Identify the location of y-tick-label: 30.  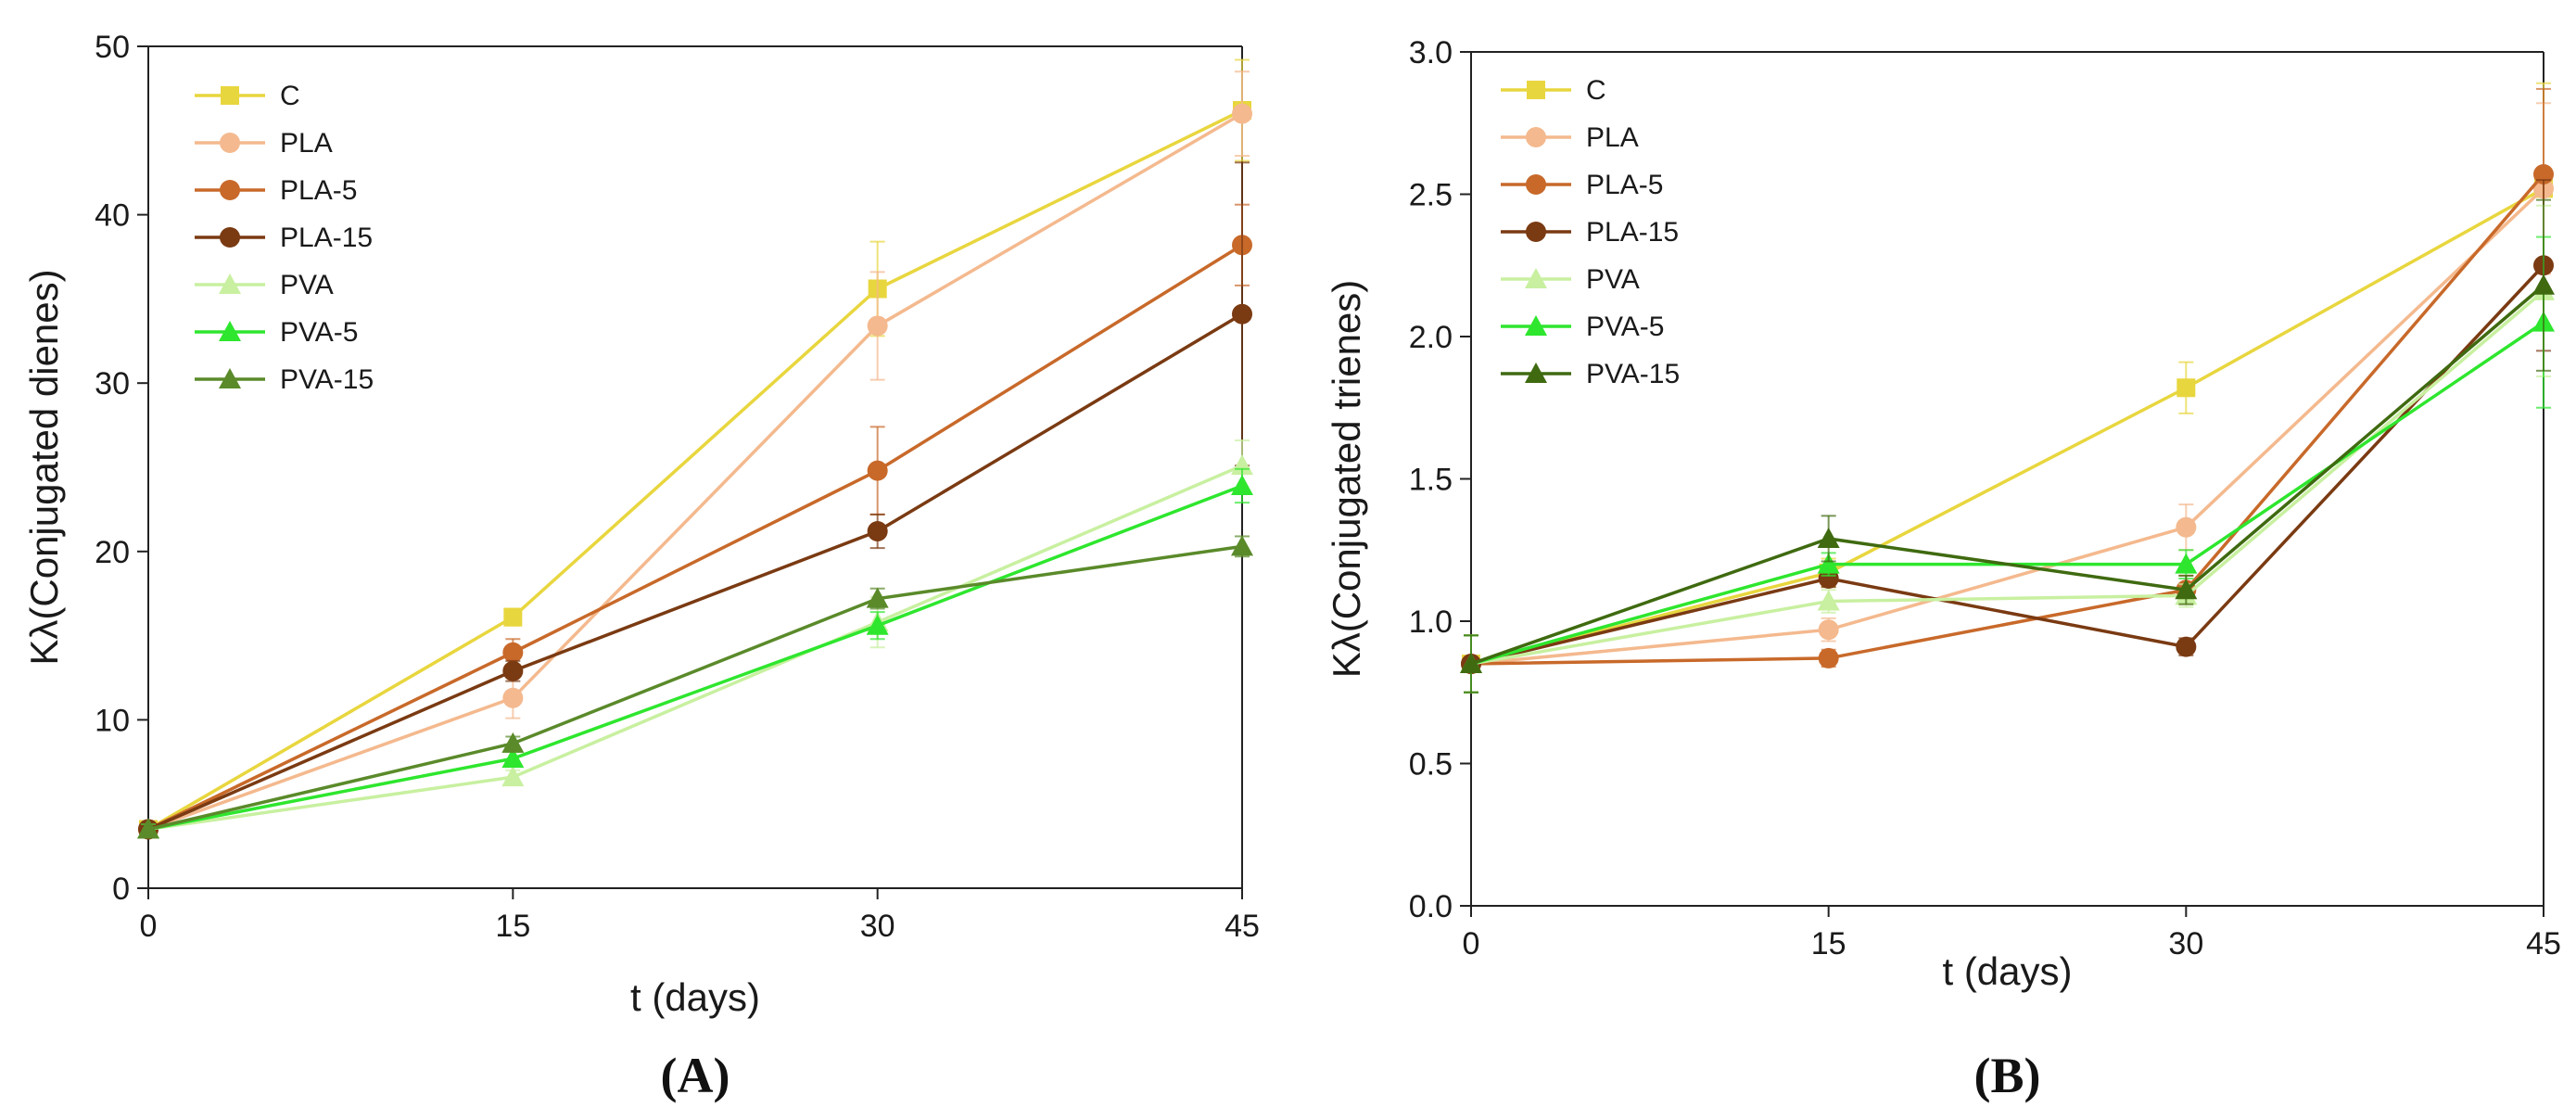
(112, 383).